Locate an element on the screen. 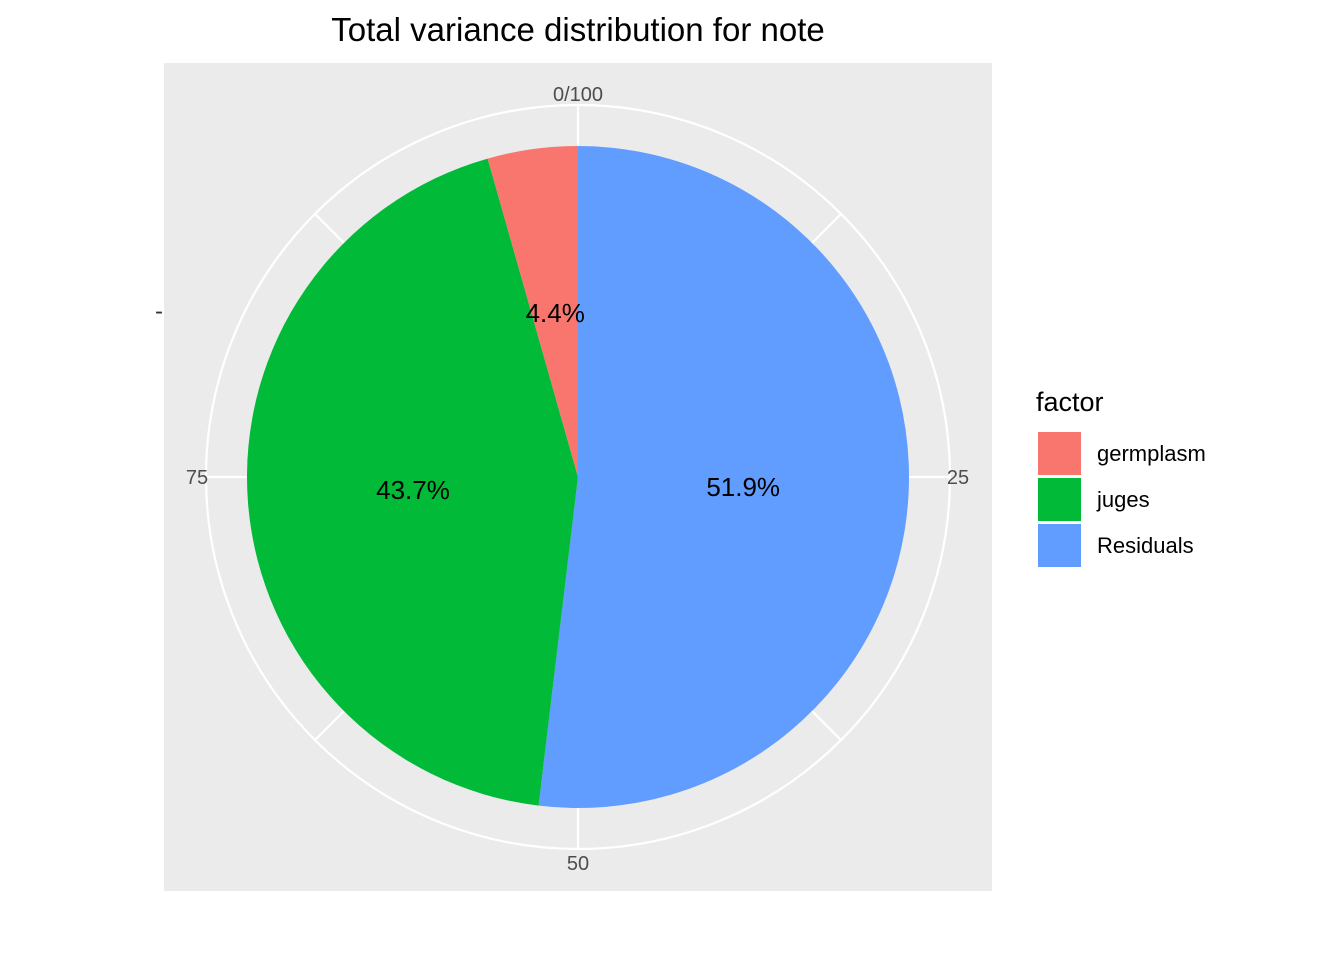 This screenshot has height=960, width=1344. slice-labels: 51.9% 43.7% 4.4% is located at coordinates (578, 401).